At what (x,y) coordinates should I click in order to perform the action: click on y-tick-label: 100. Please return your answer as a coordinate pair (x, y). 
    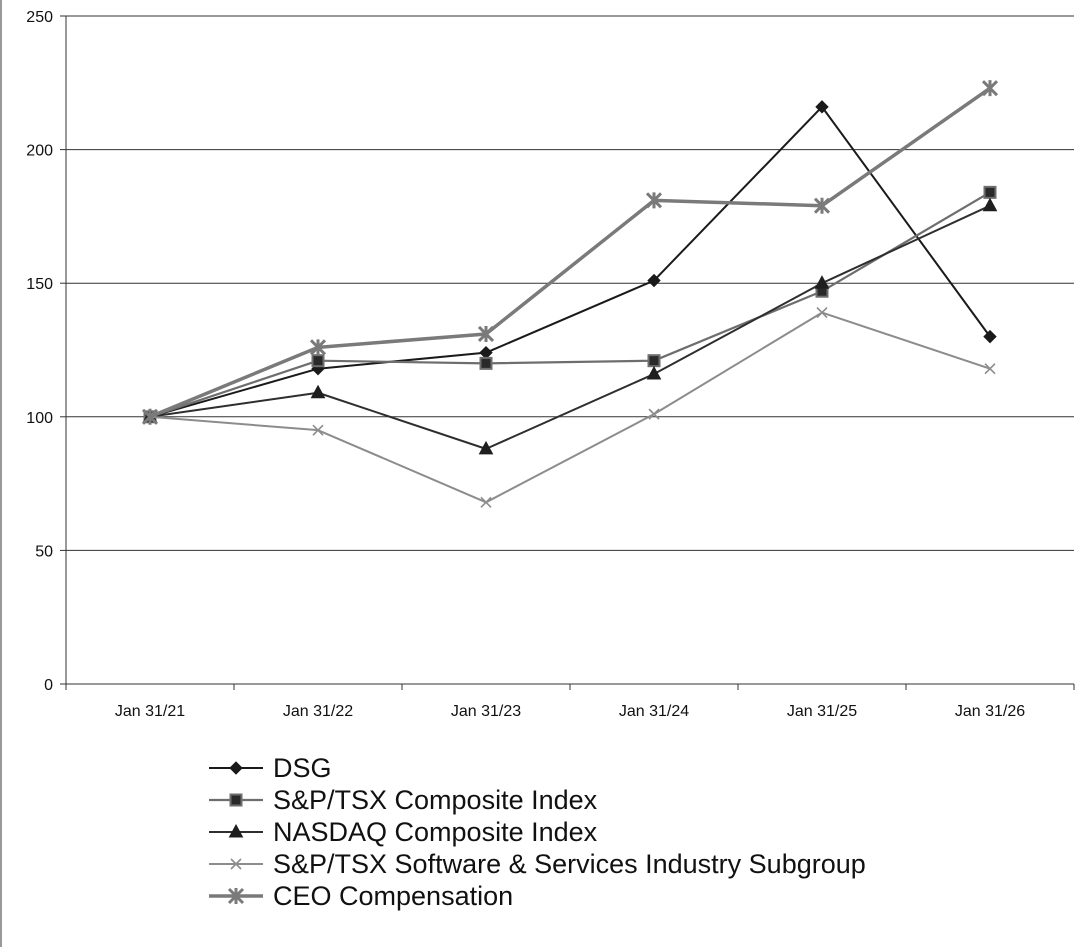
    Looking at the image, I should click on (39, 418).